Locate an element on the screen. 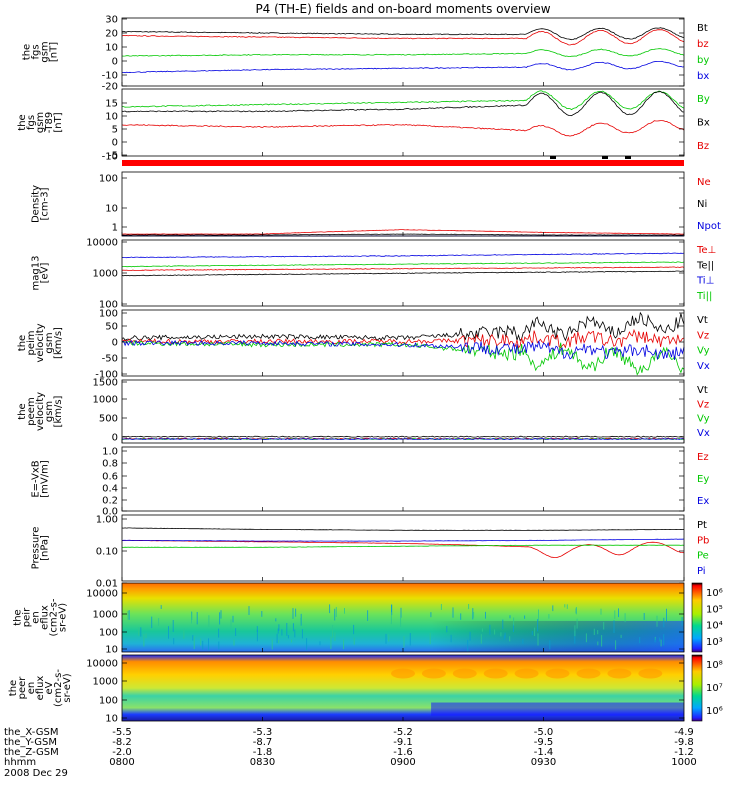  y-axis-label: thepeerenefluxeV(cm2-s-sr-eV) is located at coordinates (40, 688).